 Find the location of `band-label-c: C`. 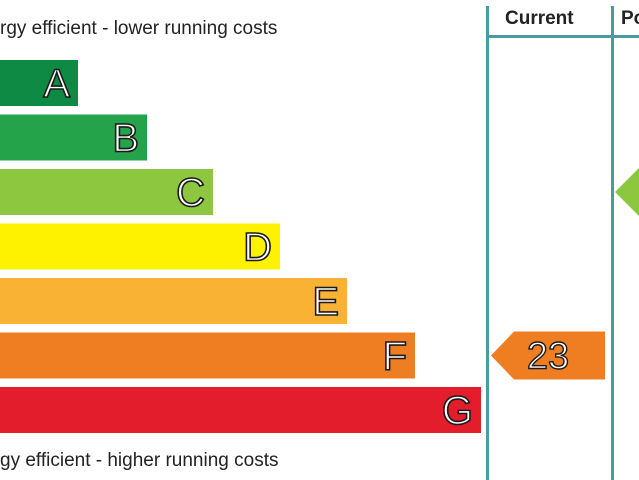

band-label-c: C is located at coordinates (190, 193).